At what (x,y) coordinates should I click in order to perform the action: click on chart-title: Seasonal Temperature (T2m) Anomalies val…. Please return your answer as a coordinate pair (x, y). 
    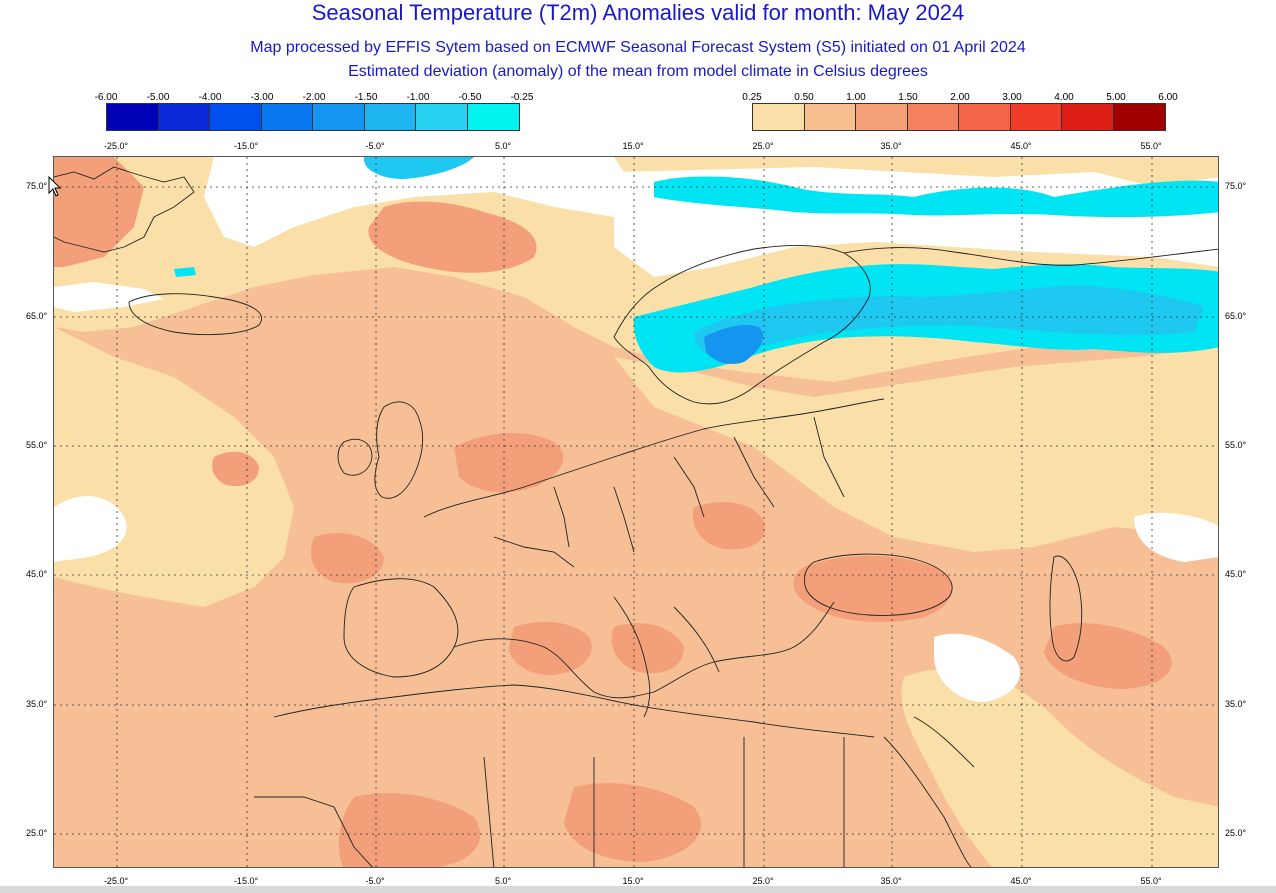
    Looking at the image, I should click on (638, 12).